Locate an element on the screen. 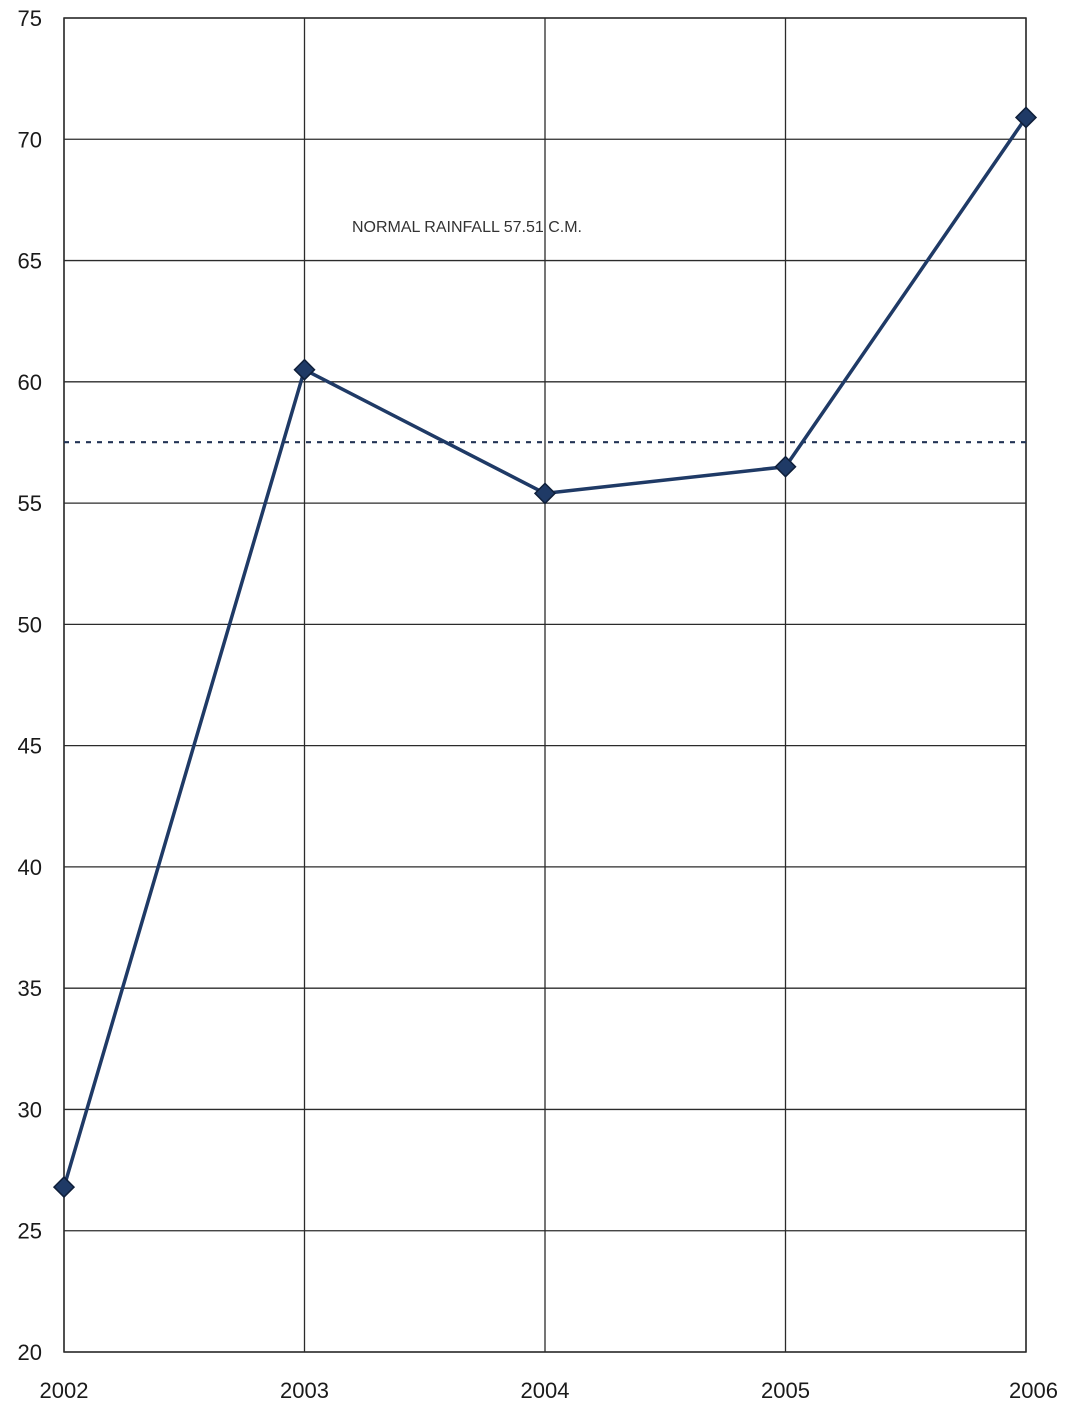 Image resolution: width=1067 pixels, height=1407 pixels. y-tick-label: 45 is located at coordinates (30, 746).